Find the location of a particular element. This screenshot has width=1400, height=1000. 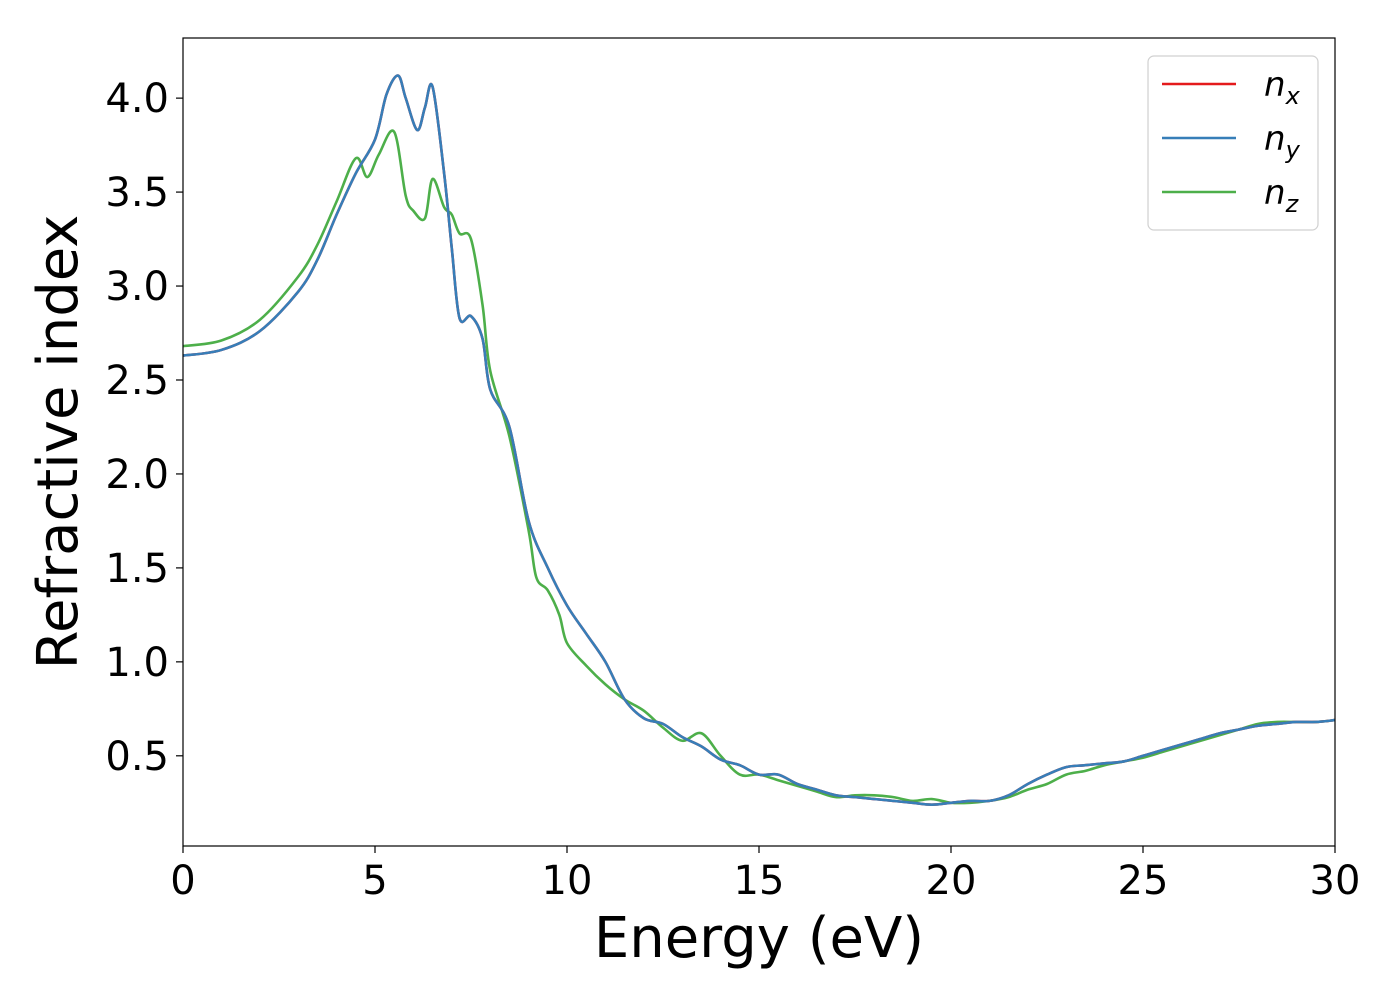

y-tick-label: 3.0 is located at coordinates (137, 287).